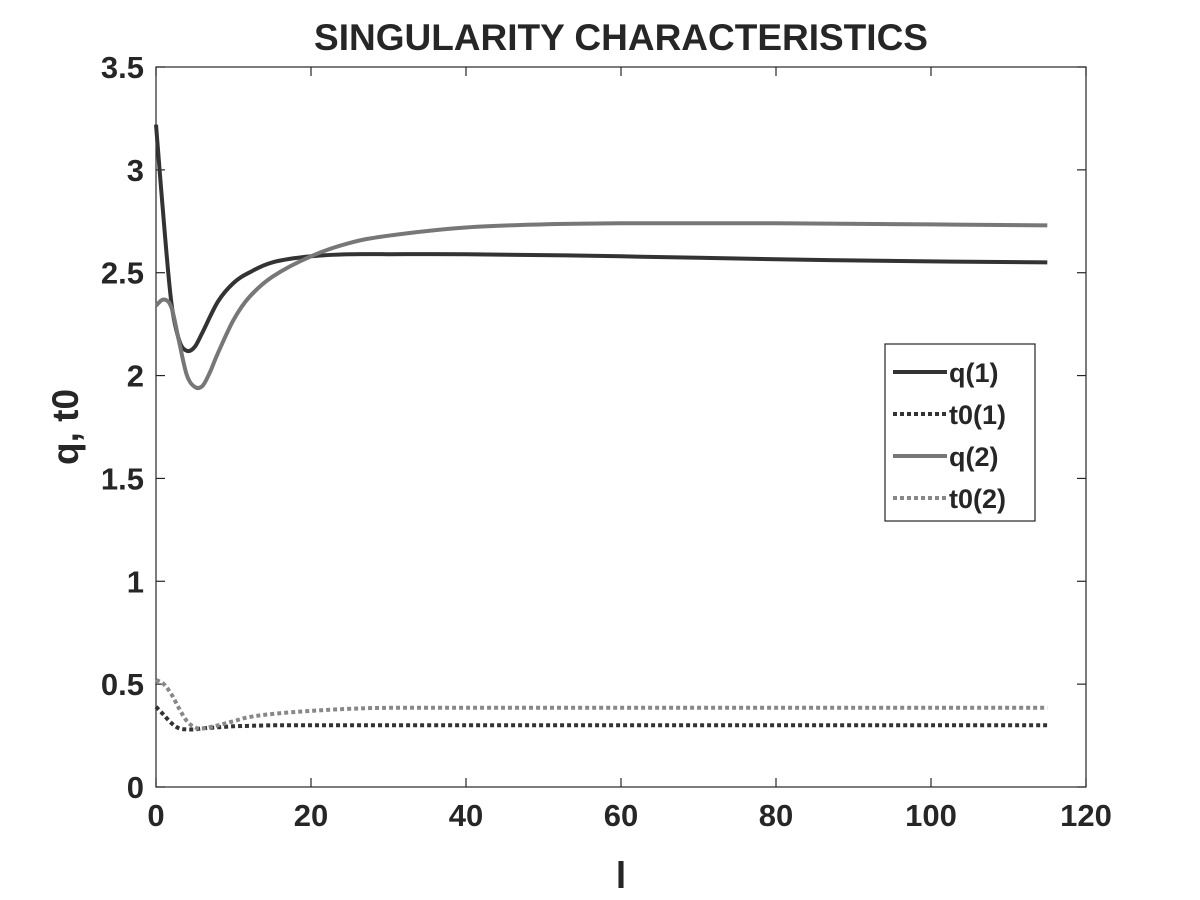 The height and width of the screenshot is (900, 1200). I want to click on x-tick-label: 60, so click(621, 815).